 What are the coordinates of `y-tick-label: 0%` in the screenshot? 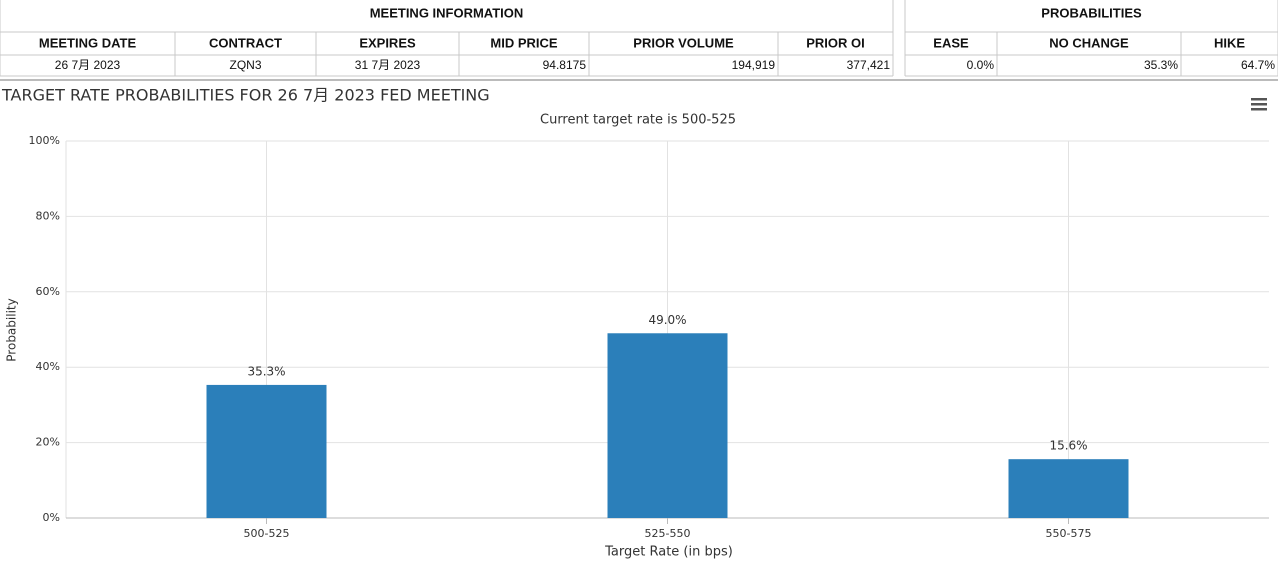 It's located at (51, 517).